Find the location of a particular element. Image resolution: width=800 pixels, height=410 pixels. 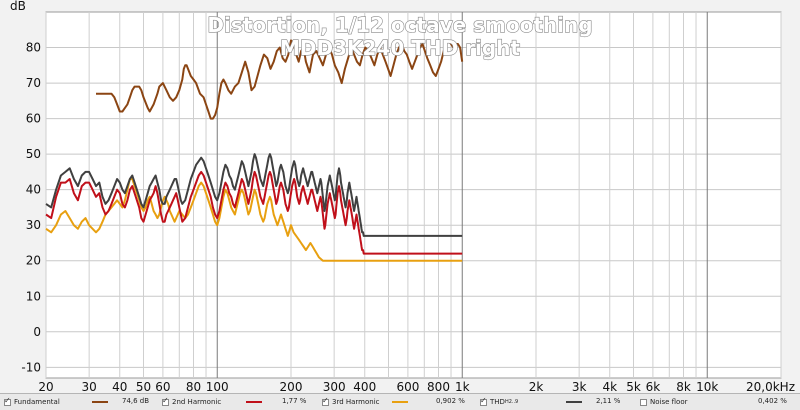

y-tick-label: 30 is located at coordinates (33, 225).